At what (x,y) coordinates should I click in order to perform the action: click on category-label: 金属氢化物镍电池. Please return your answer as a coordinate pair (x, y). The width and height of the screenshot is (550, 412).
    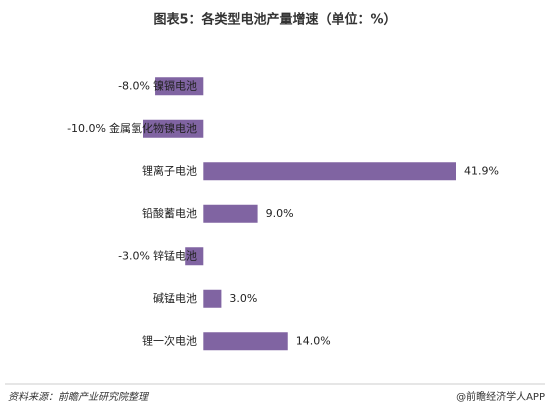
    Looking at the image, I should click on (153, 128).